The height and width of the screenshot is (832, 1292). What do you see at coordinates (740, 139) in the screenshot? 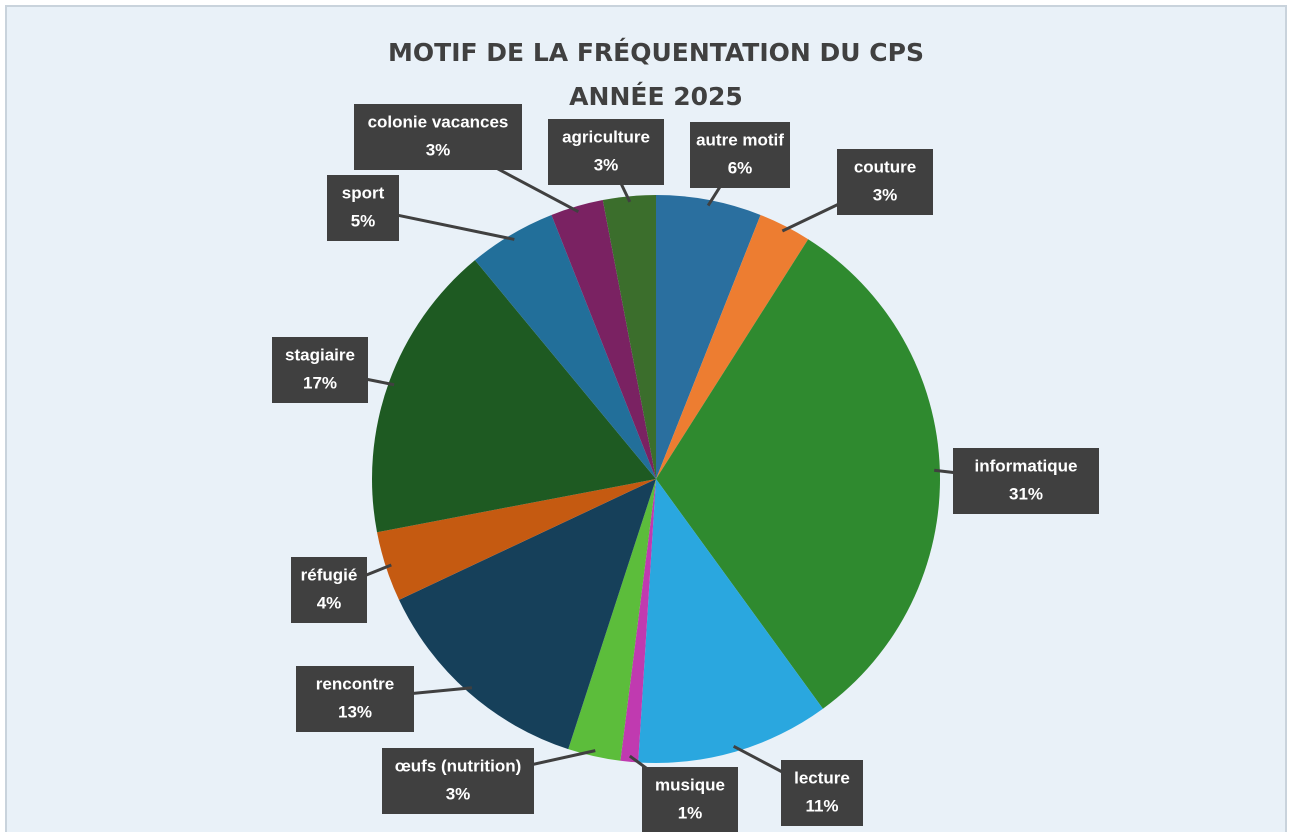
I see `category-label: autre motif` at bounding box center [740, 139].